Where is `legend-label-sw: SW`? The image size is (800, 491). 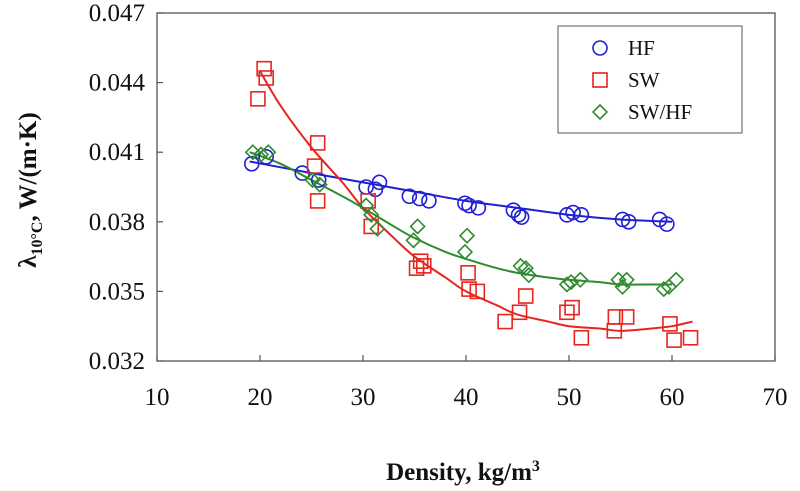 legend-label-sw: SW is located at coordinates (644, 80).